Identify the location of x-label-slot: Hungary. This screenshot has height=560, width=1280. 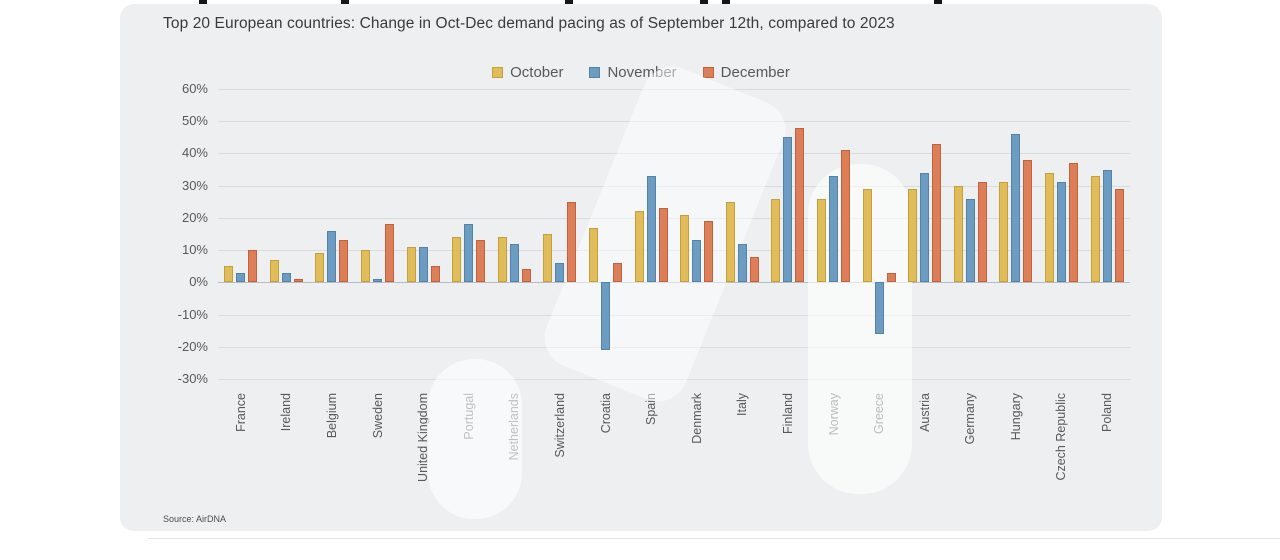
(1016, 456).